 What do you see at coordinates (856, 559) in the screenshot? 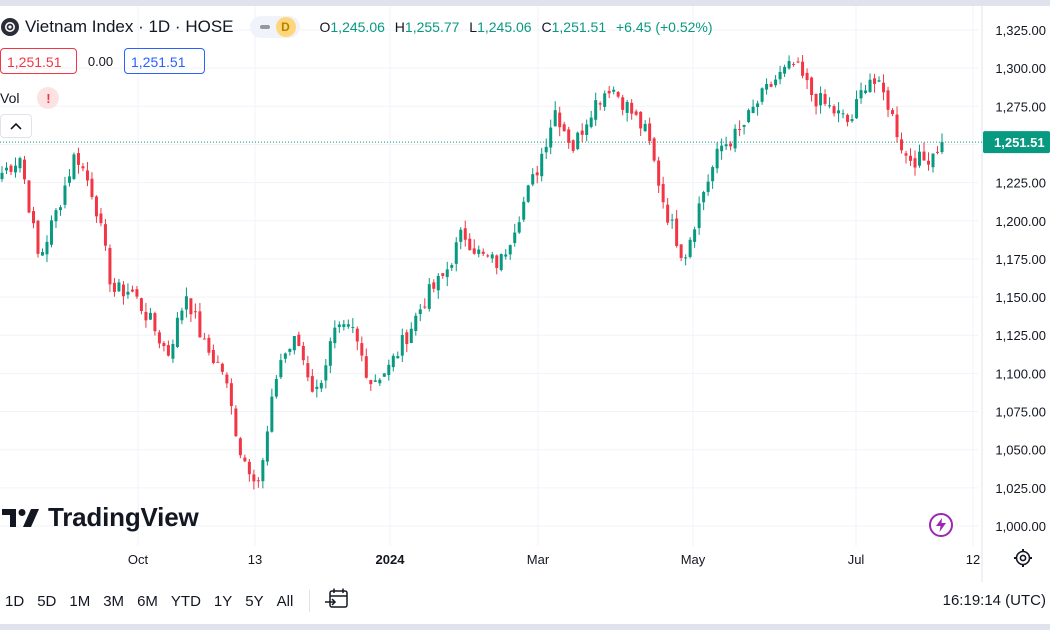
I see `x-tick-label: Jul` at bounding box center [856, 559].